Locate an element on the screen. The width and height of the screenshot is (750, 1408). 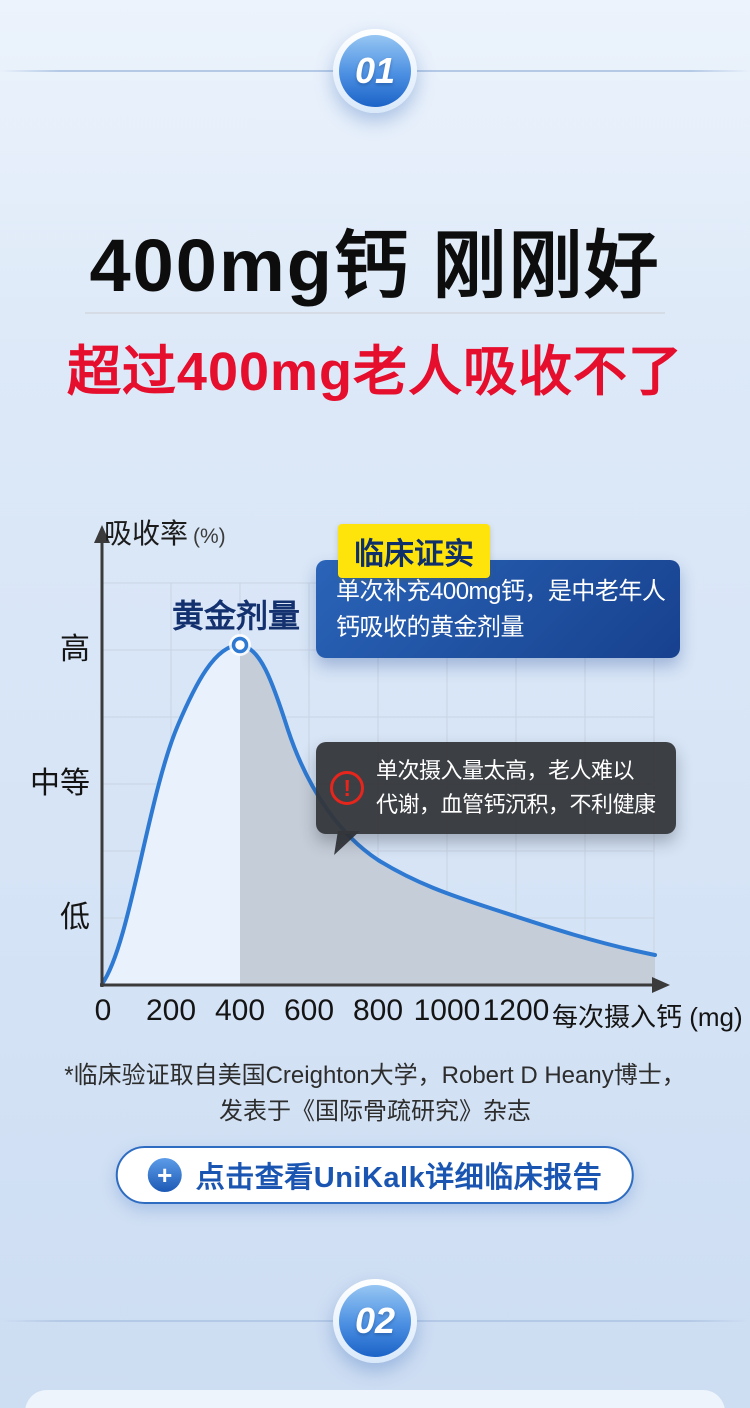
x-tick-800: 800 is located at coordinates (378, 1010).